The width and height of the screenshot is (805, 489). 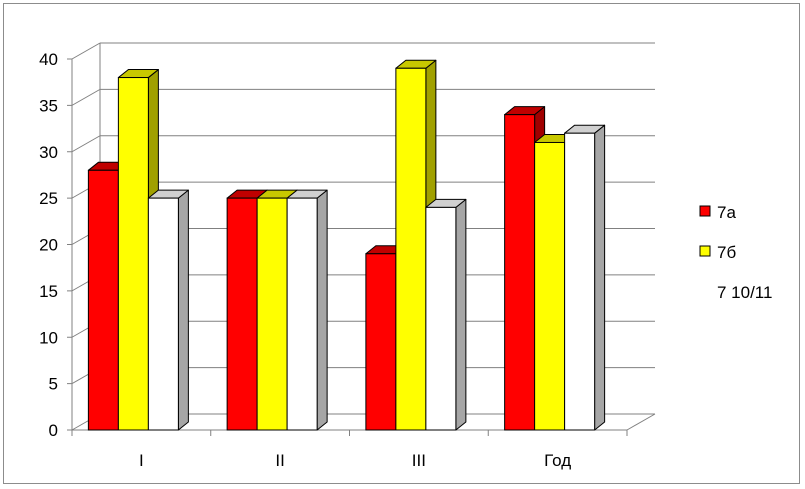 I want to click on x-category-label: I, so click(x=141, y=460).